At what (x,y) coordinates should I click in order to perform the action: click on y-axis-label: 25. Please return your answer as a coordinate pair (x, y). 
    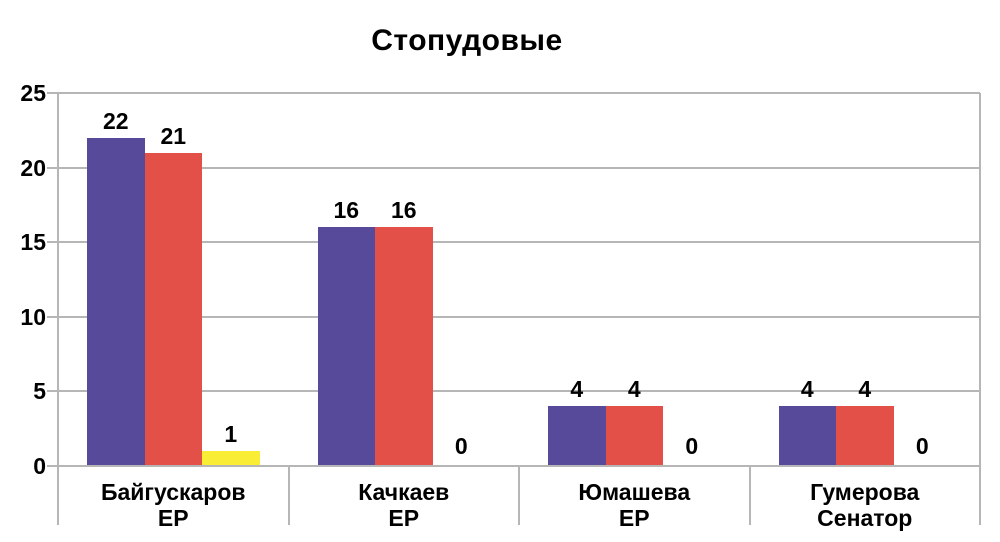
    Looking at the image, I should click on (33, 93).